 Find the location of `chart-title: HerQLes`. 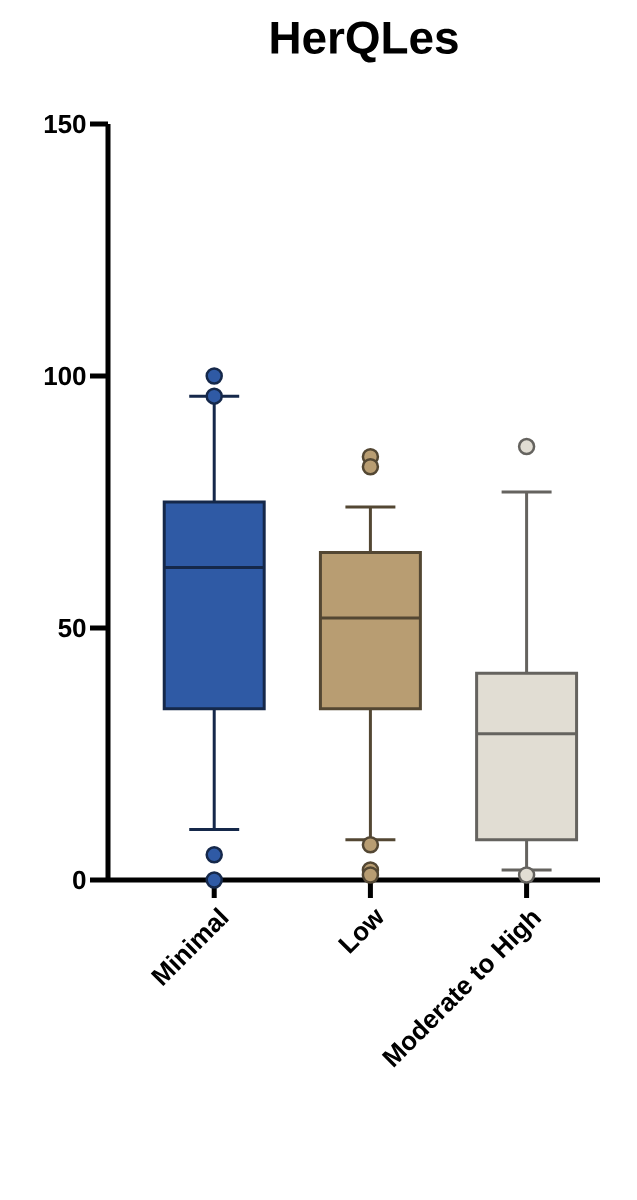

chart-title: HerQLes is located at coordinates (364, 42).